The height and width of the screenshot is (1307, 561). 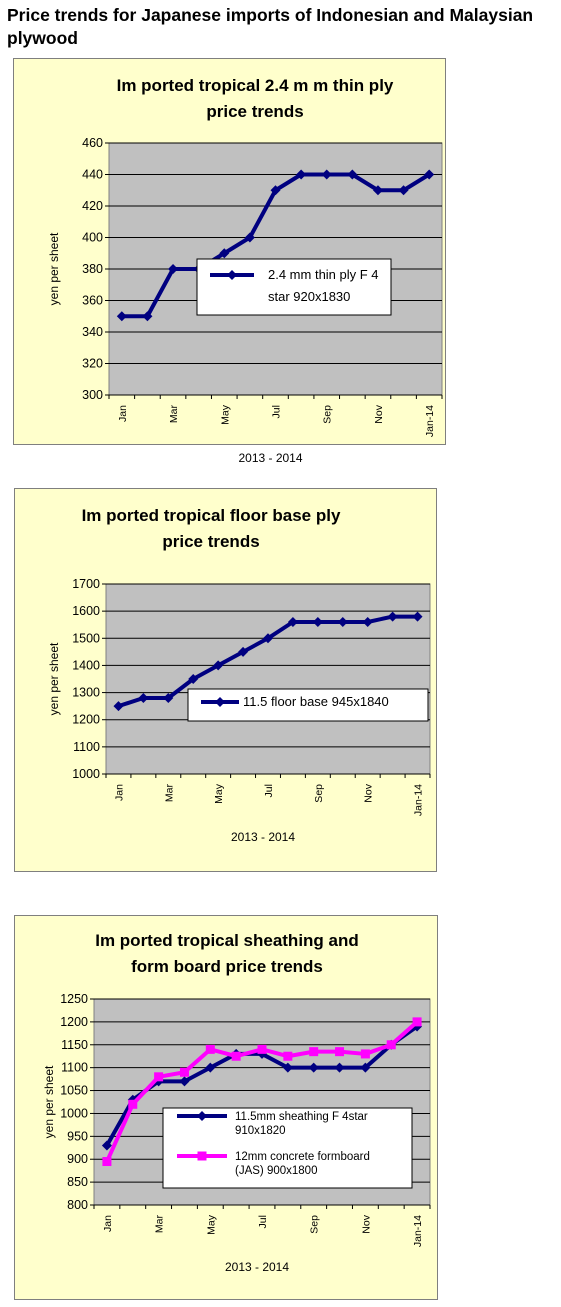 What do you see at coordinates (255, 85) in the screenshot?
I see `chart-title-line: Im ported tropical 2.4 m m thin ply` at bounding box center [255, 85].